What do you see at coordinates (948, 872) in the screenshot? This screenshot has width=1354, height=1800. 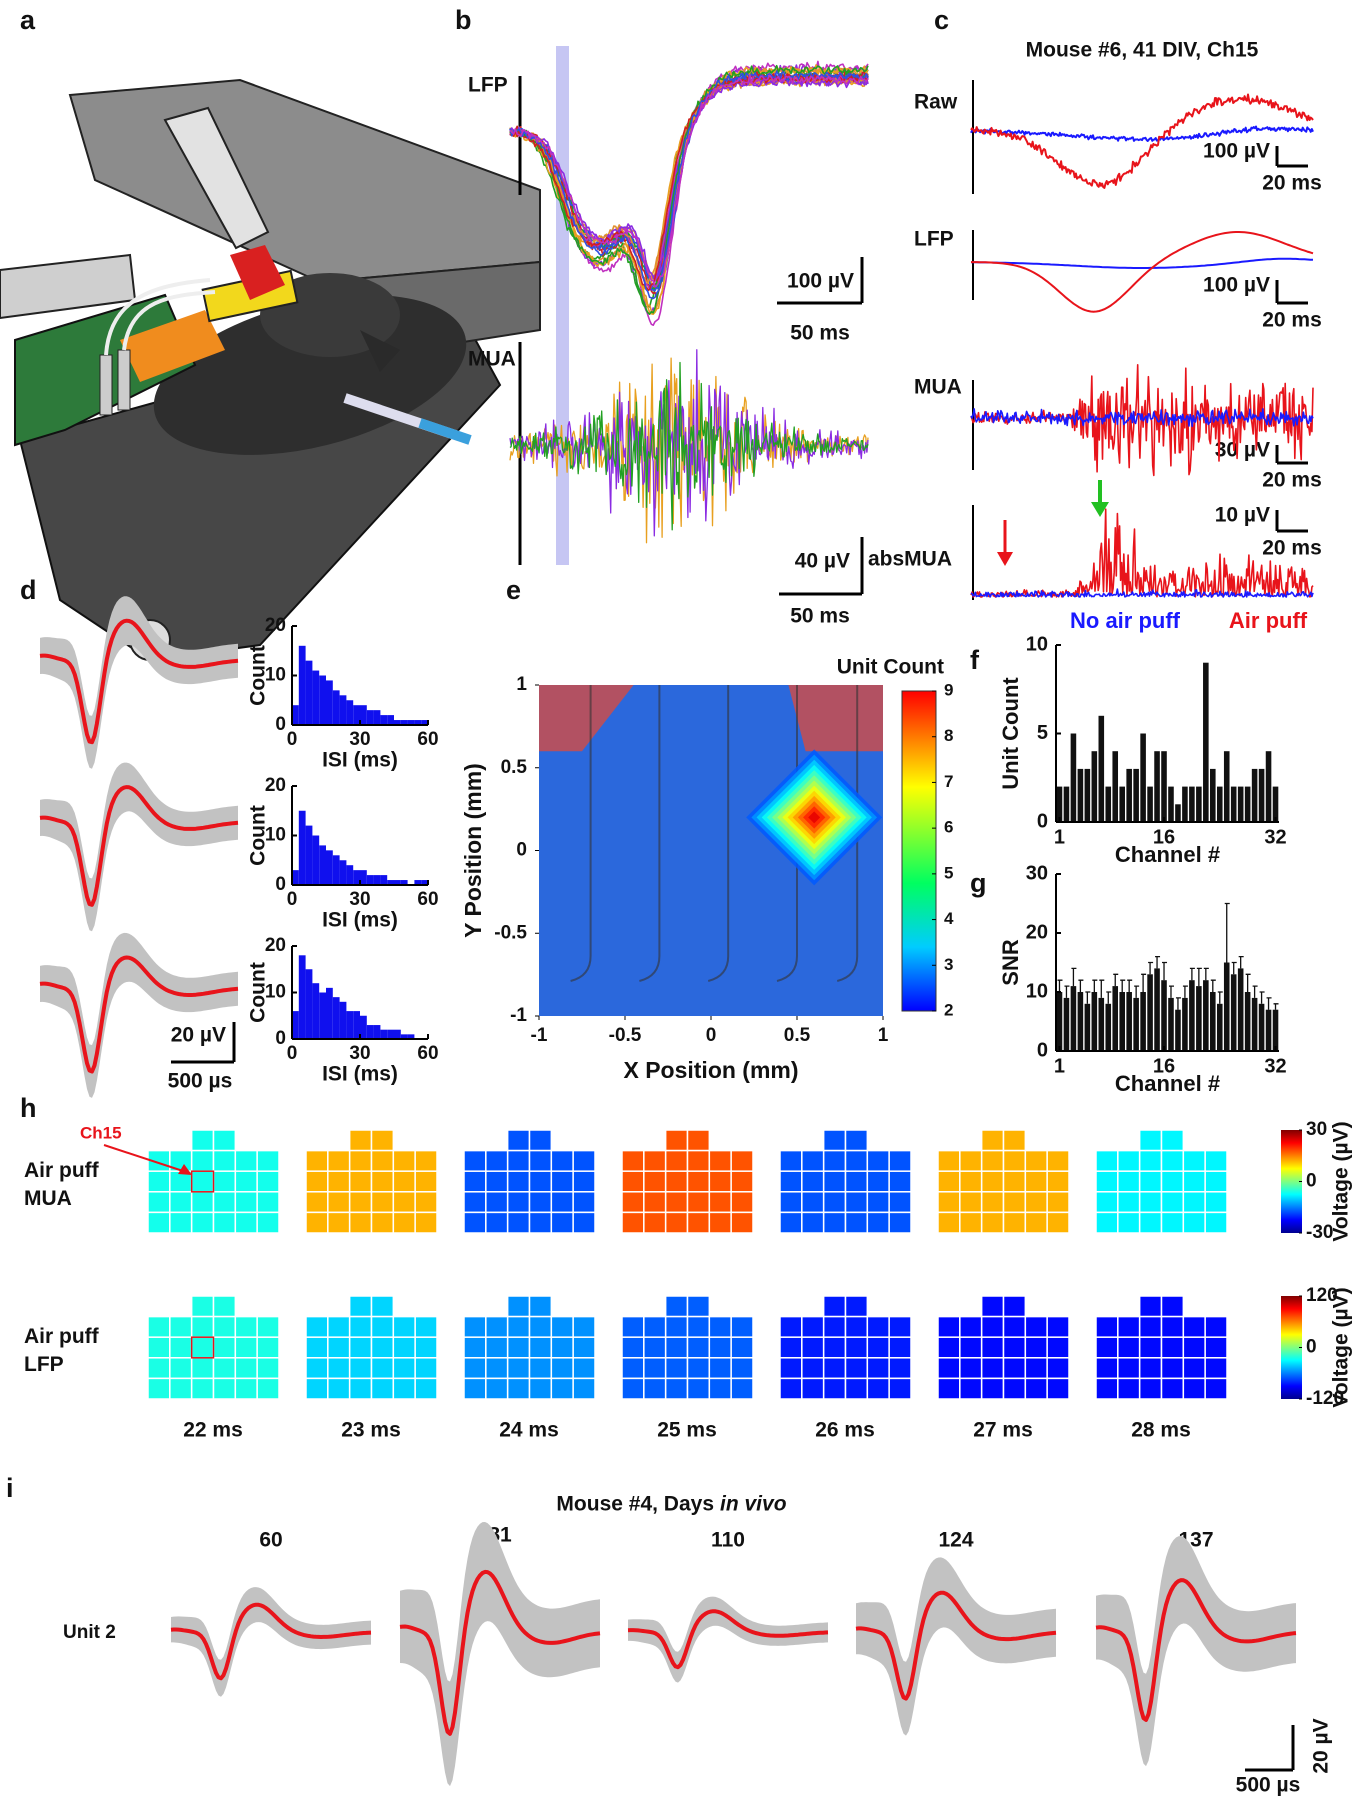 I see `colorbar-tick-label: 5` at bounding box center [948, 872].